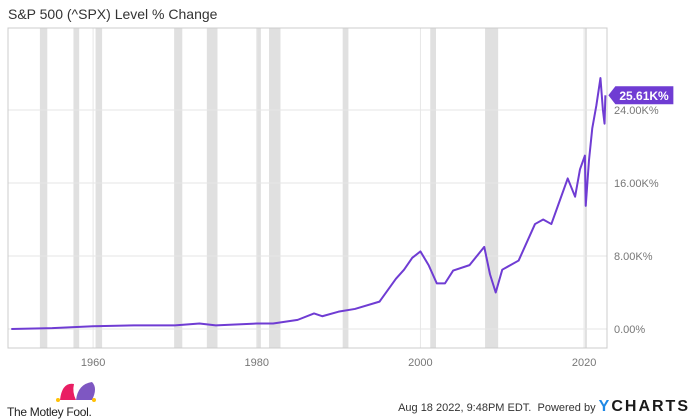  I want to click on x-tick-label: 1980, so click(257, 363).